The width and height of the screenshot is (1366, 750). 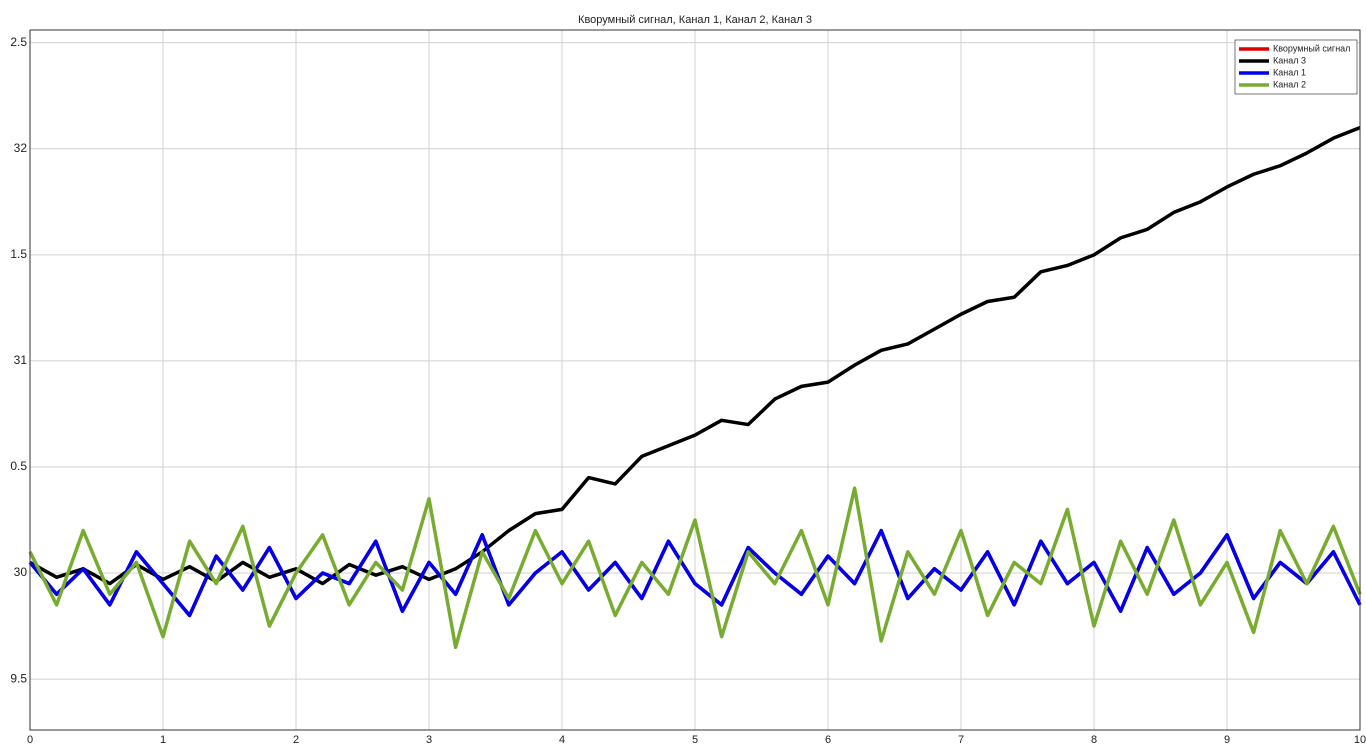 I want to click on x-tick-label: 6, so click(x=828, y=739).